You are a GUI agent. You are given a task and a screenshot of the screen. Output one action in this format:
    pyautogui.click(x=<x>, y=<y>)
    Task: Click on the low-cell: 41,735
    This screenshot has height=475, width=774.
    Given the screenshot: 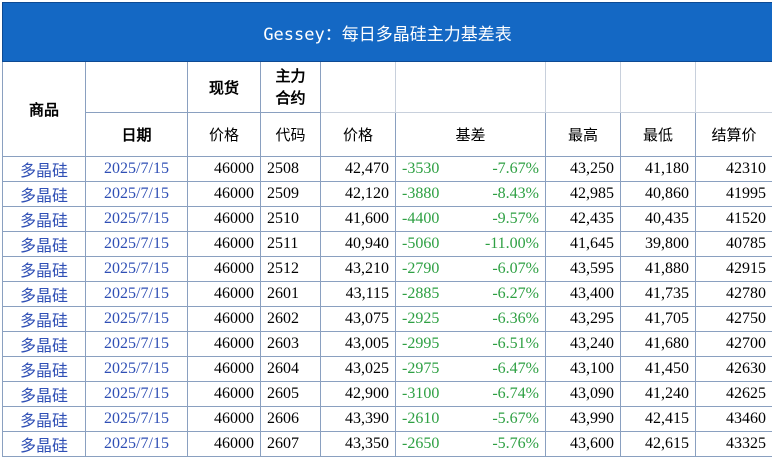 What is the action you would take?
    pyautogui.click(x=658, y=294)
    